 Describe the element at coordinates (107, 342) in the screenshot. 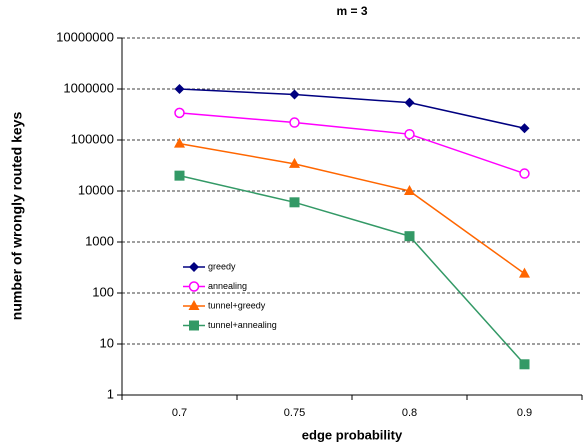

I see `y-tick-label: 10` at that location.